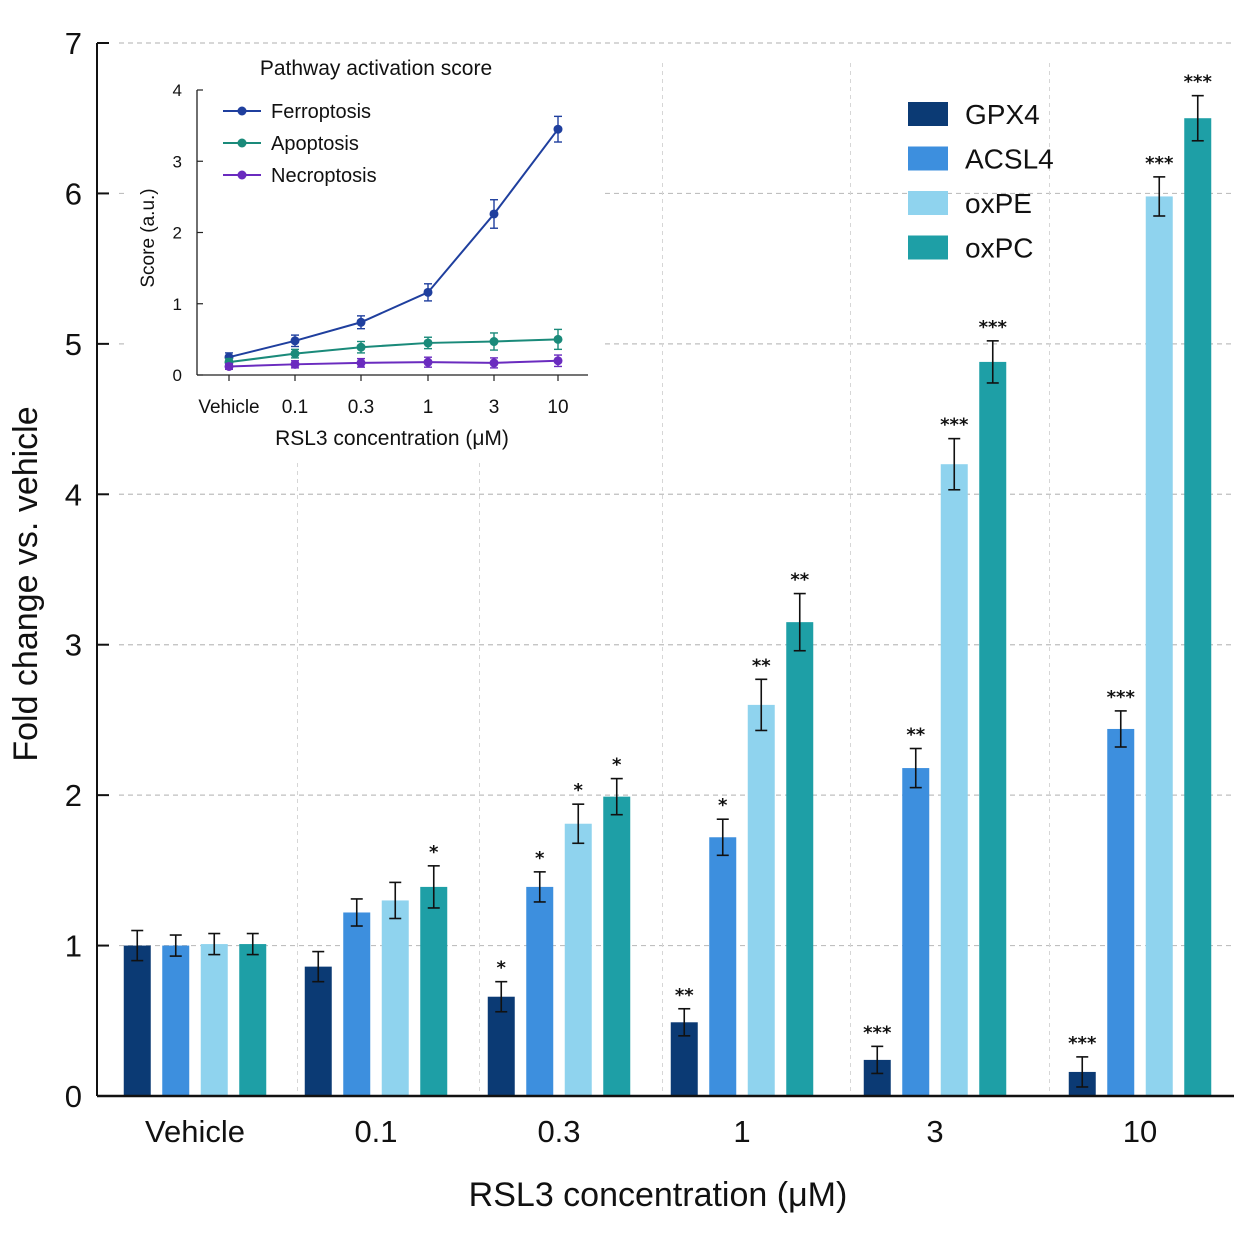  I want to click on inset-title: Pathway activation score, so click(376, 68).